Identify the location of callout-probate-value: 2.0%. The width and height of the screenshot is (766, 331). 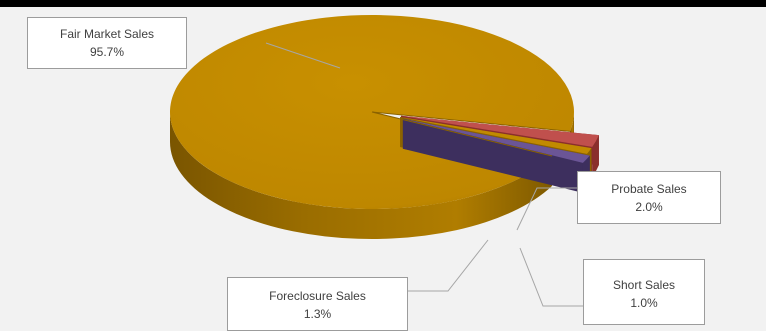
(649, 207).